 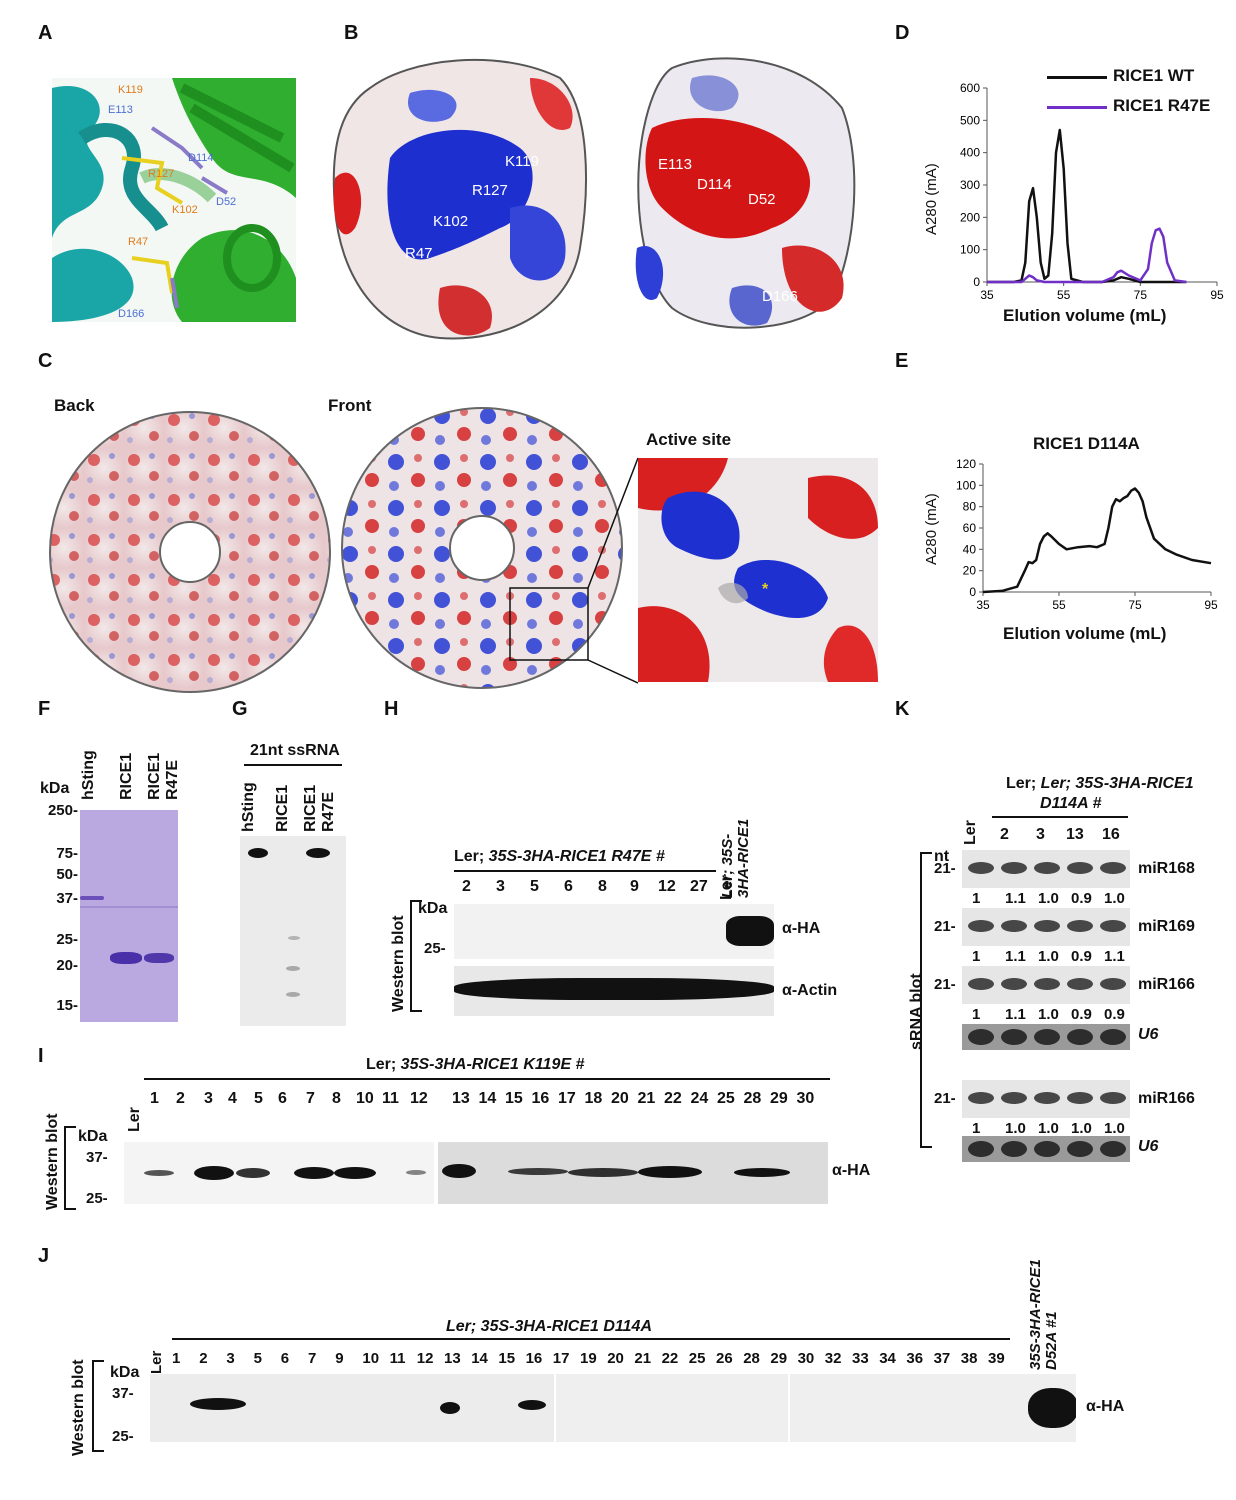 I want to click on y-tick-label: 600, so click(x=970, y=88).